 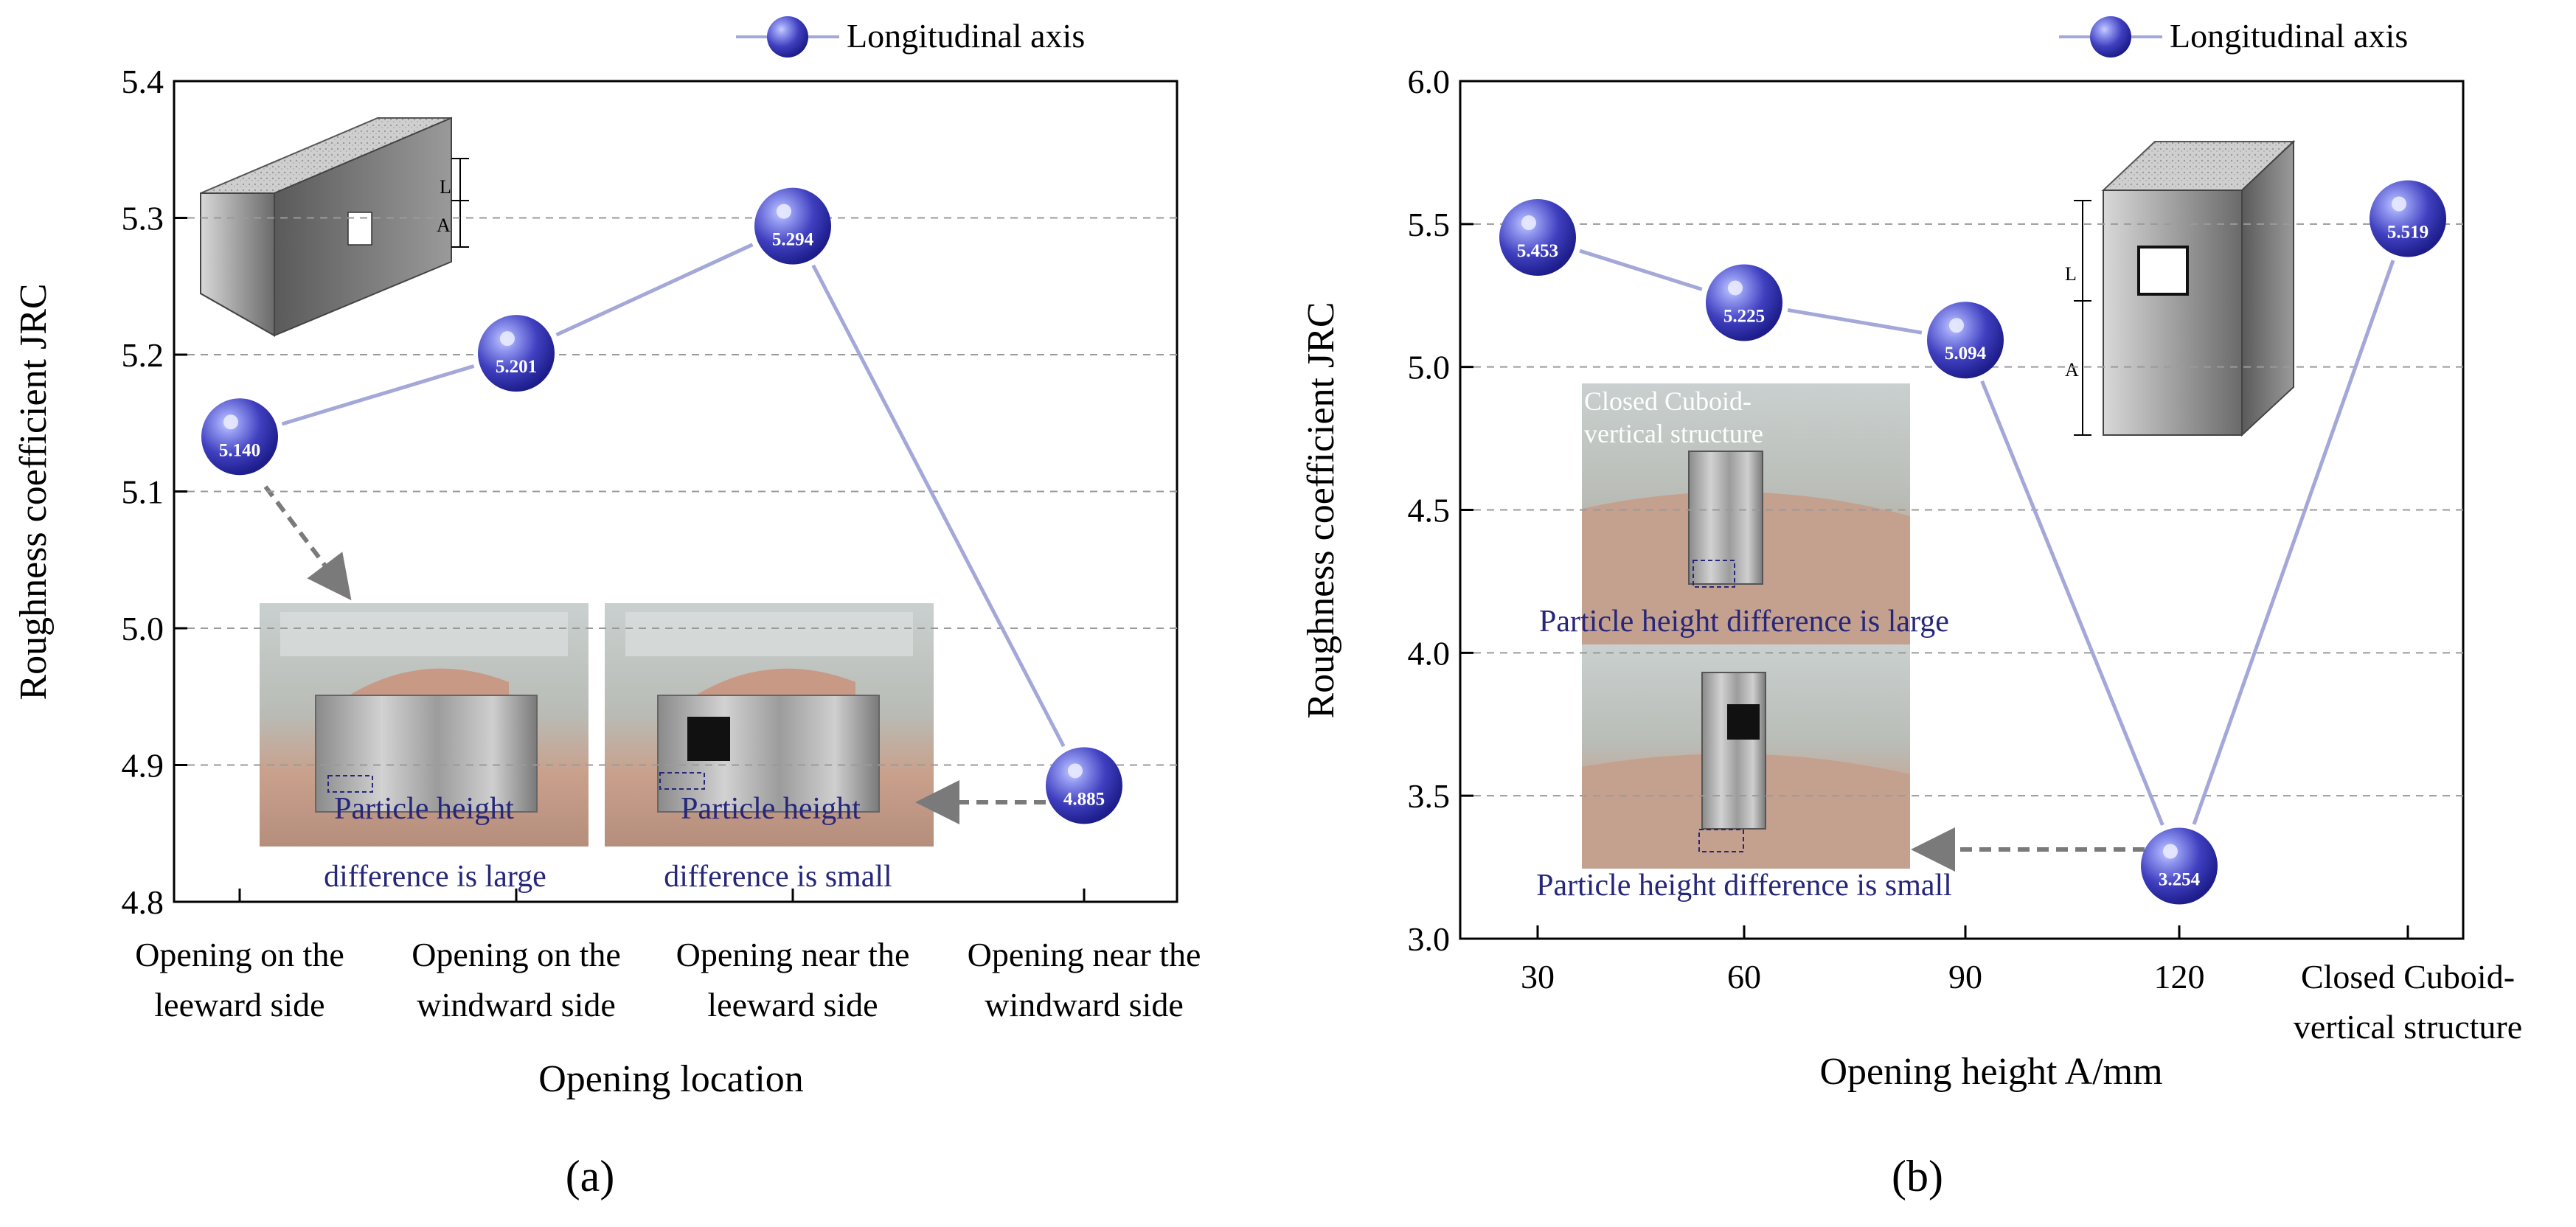 I want to click on y-tick-label: 3.5, so click(x=1429, y=796).